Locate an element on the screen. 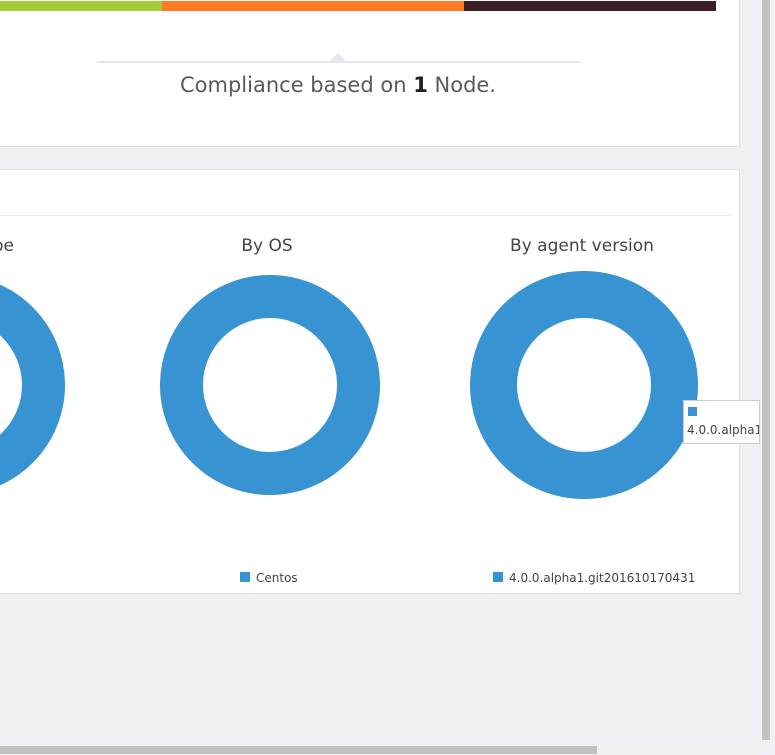 This screenshot has height=755, width=775. horizontal-scrollbar is located at coordinates (380, 750).